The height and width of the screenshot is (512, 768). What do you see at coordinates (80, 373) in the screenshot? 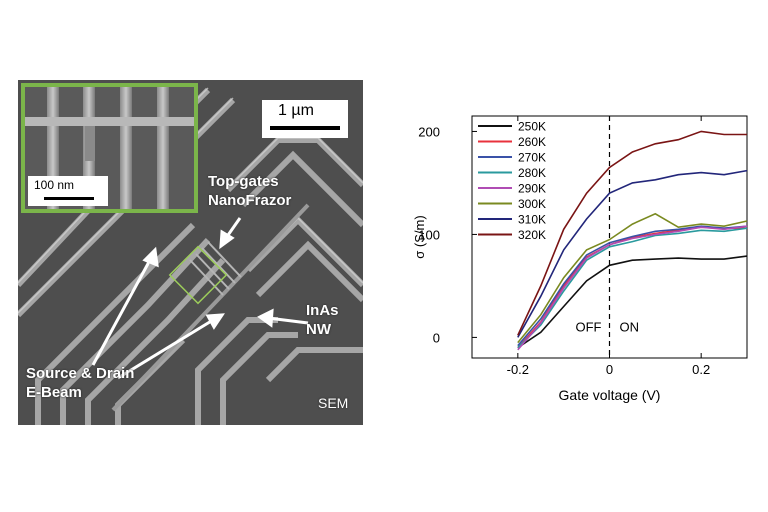
I see `source-drain-label-line1: Source & Drain` at bounding box center [80, 373].